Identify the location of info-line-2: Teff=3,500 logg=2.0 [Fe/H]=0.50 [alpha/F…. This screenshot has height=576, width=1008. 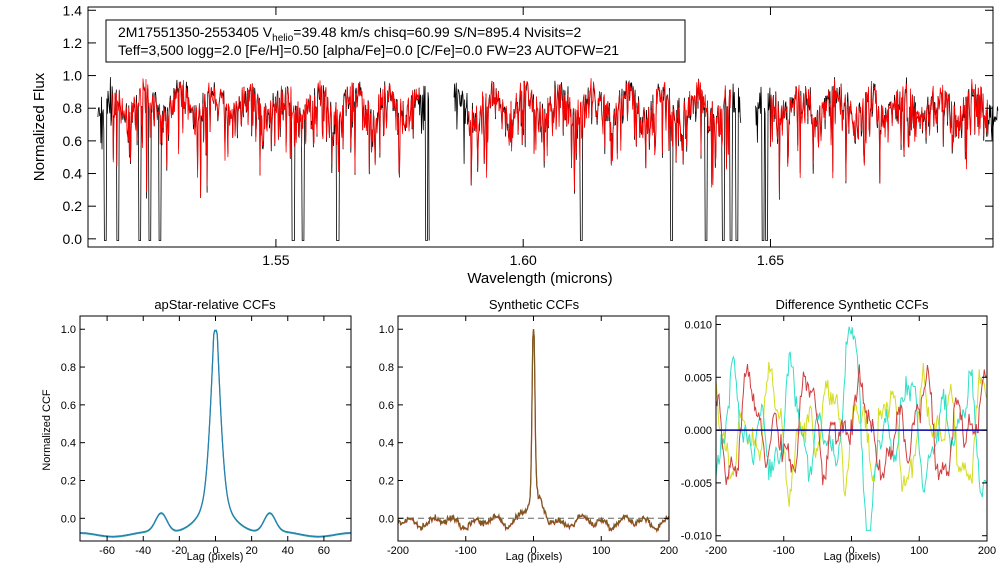
(368, 50).